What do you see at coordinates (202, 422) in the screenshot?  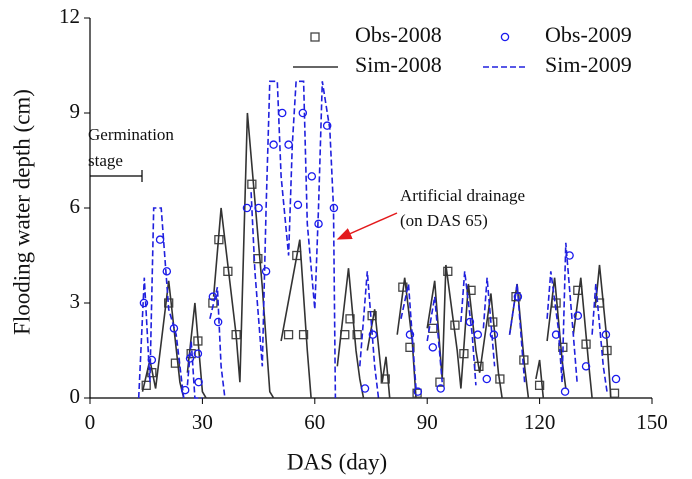 I see `x-tick-label: 30` at bounding box center [202, 422].